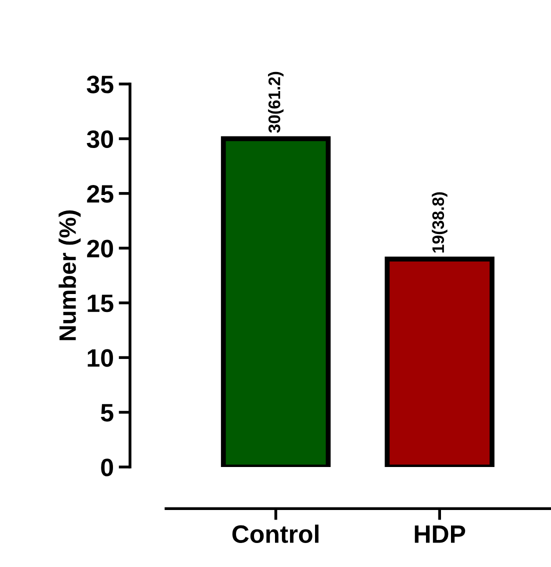  I want to click on y-tick-label: 15, so click(101, 303).